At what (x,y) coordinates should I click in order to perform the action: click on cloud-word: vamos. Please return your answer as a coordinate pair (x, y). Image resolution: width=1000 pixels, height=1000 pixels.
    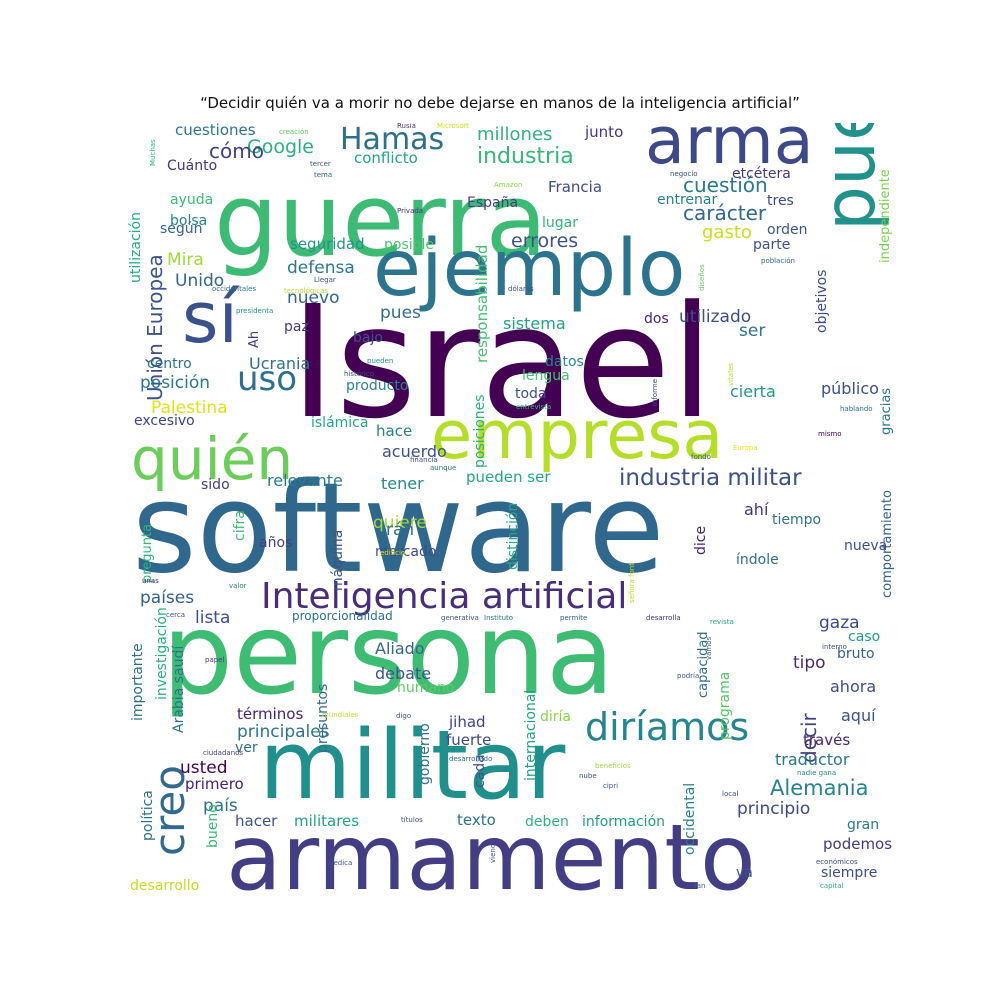
    Looking at the image, I should click on (709, 648).